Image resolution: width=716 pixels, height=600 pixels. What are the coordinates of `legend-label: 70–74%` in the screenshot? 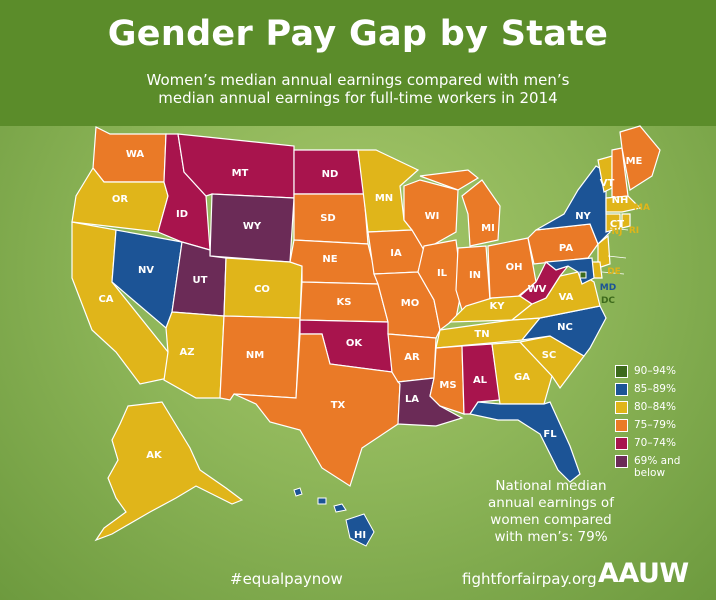 It's located at (655, 443).